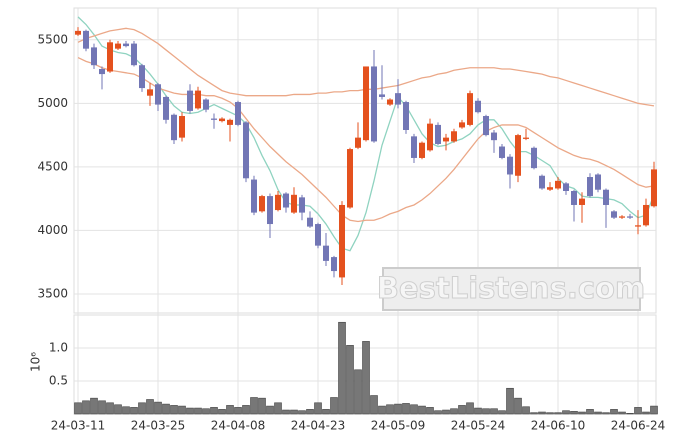 This screenshot has width=675, height=444. I want to click on x-tick-label: 24-05-24, so click(478, 426).